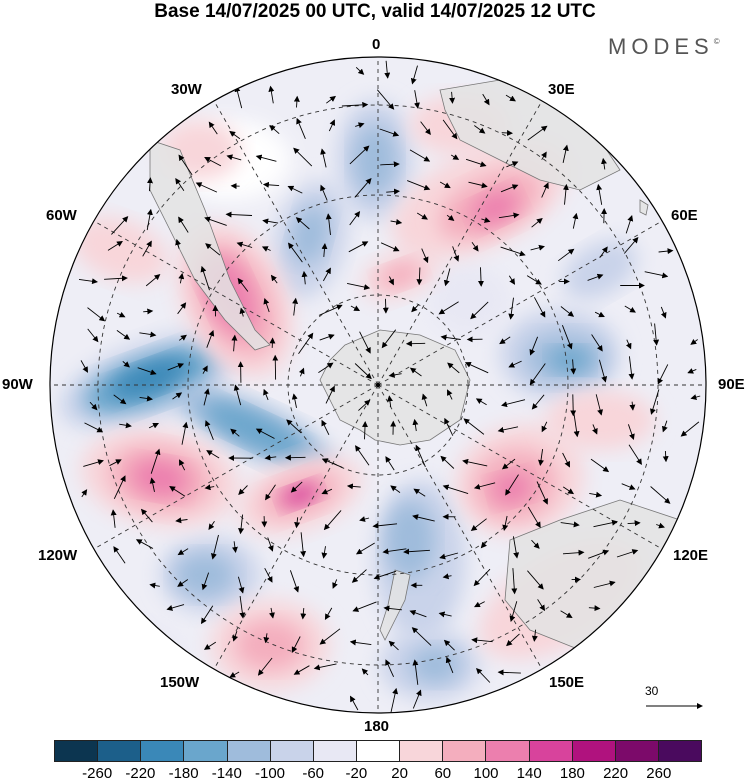 This screenshot has width=750, height=783. Describe the element at coordinates (270, 773) in the screenshot. I see `colorbar-tick-label: -100` at that location.